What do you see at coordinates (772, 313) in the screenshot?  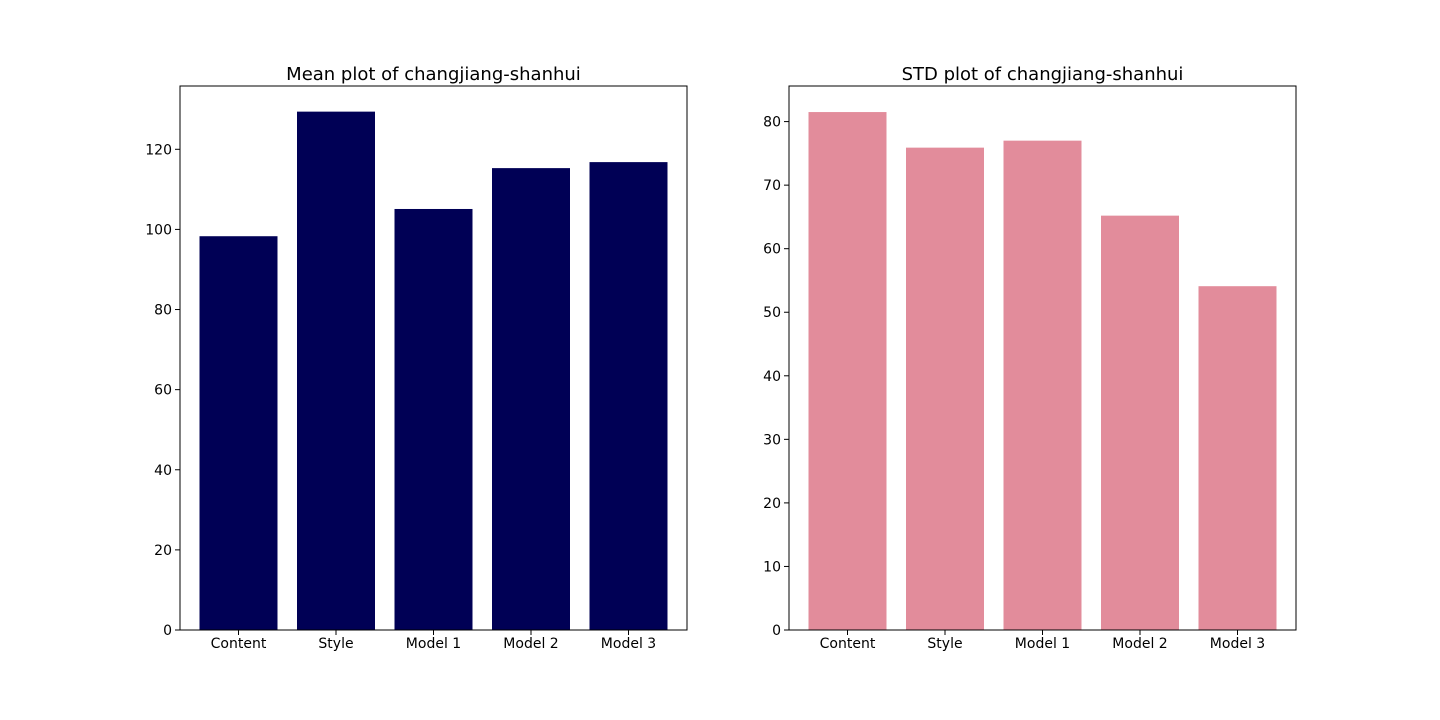 I see `std-ytick-label-5: 50` at bounding box center [772, 313].